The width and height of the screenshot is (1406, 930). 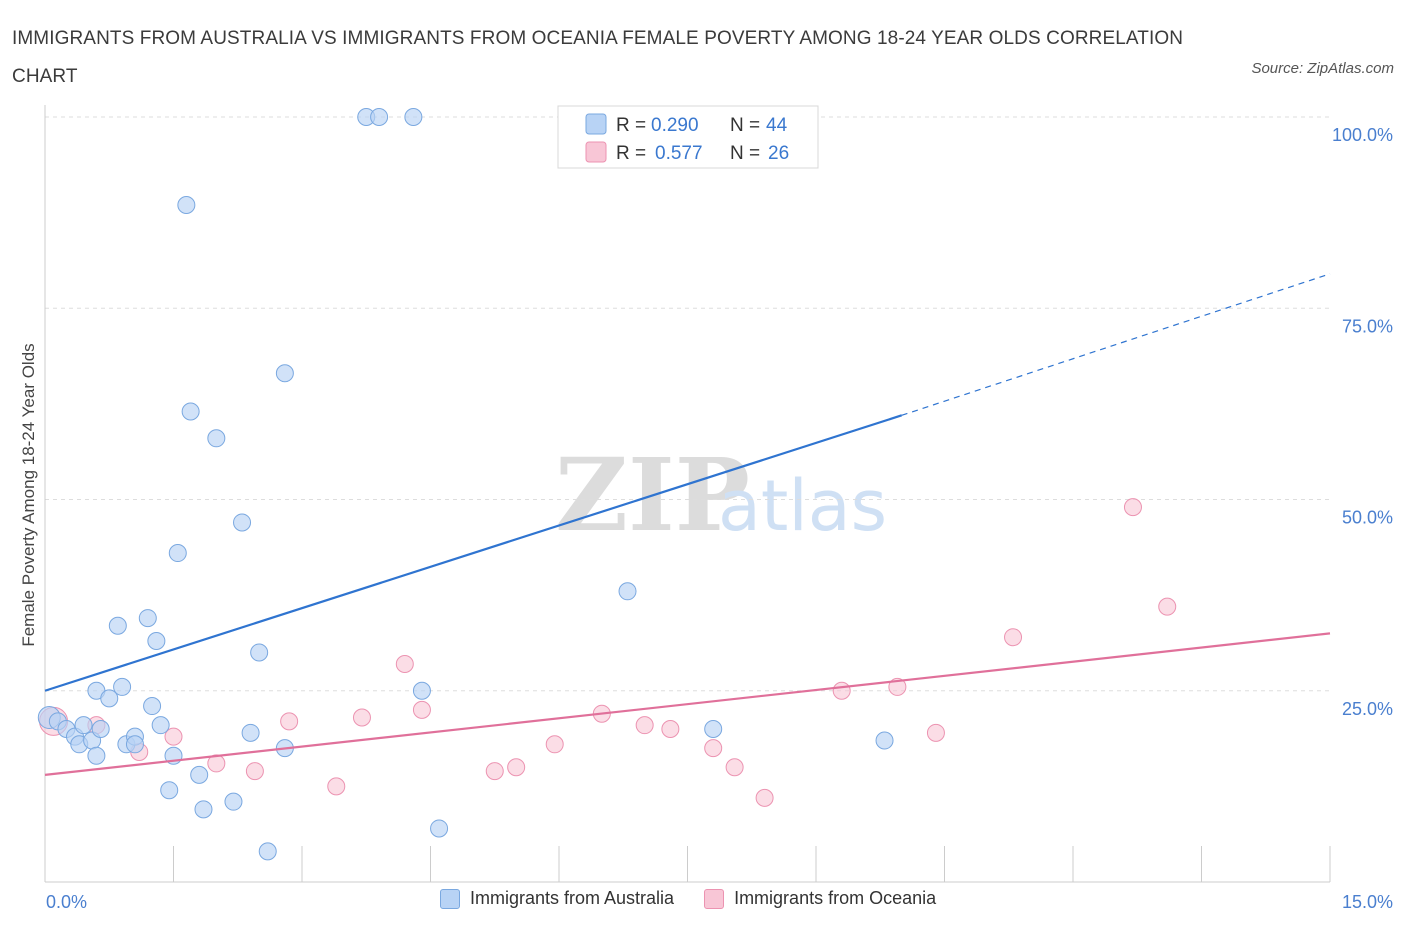 I want to click on oceania-trend-line, so click(x=687, y=704).